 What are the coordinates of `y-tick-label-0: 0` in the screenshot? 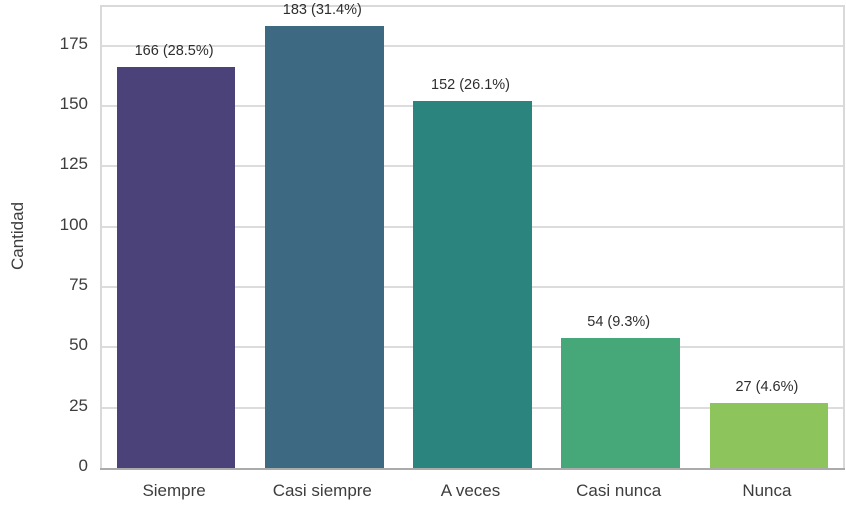 It's located at (83, 465).